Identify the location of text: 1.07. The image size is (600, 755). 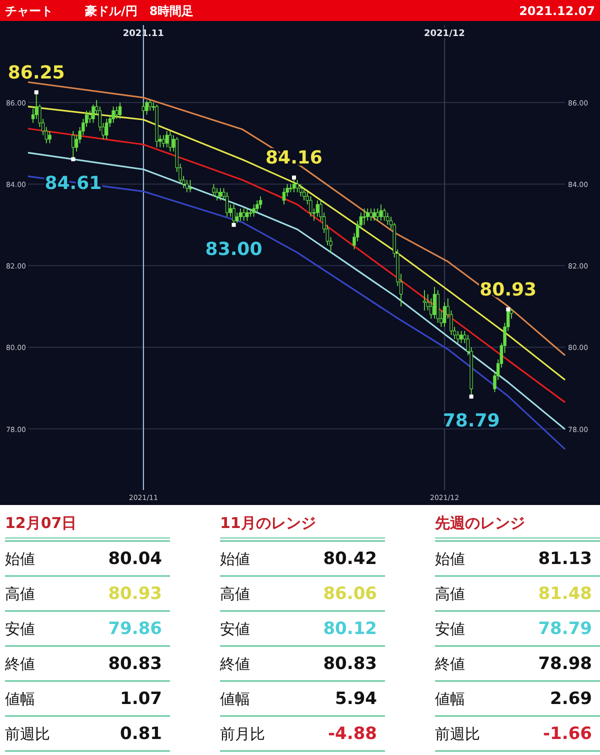
(141, 699).